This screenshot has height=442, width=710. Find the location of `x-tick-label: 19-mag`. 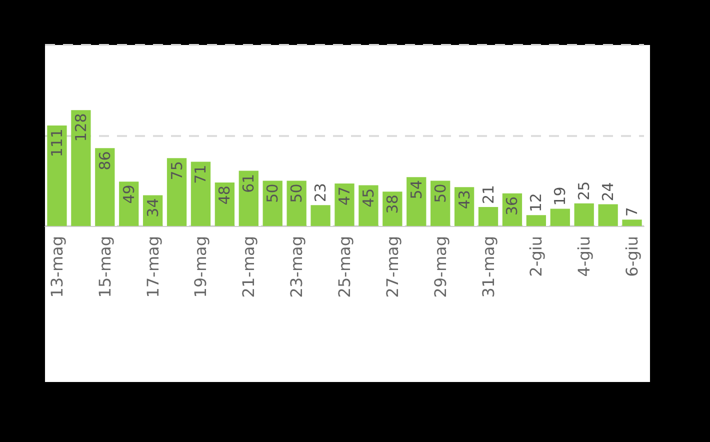

x-tick-label: 19-mag is located at coordinates (200, 267).